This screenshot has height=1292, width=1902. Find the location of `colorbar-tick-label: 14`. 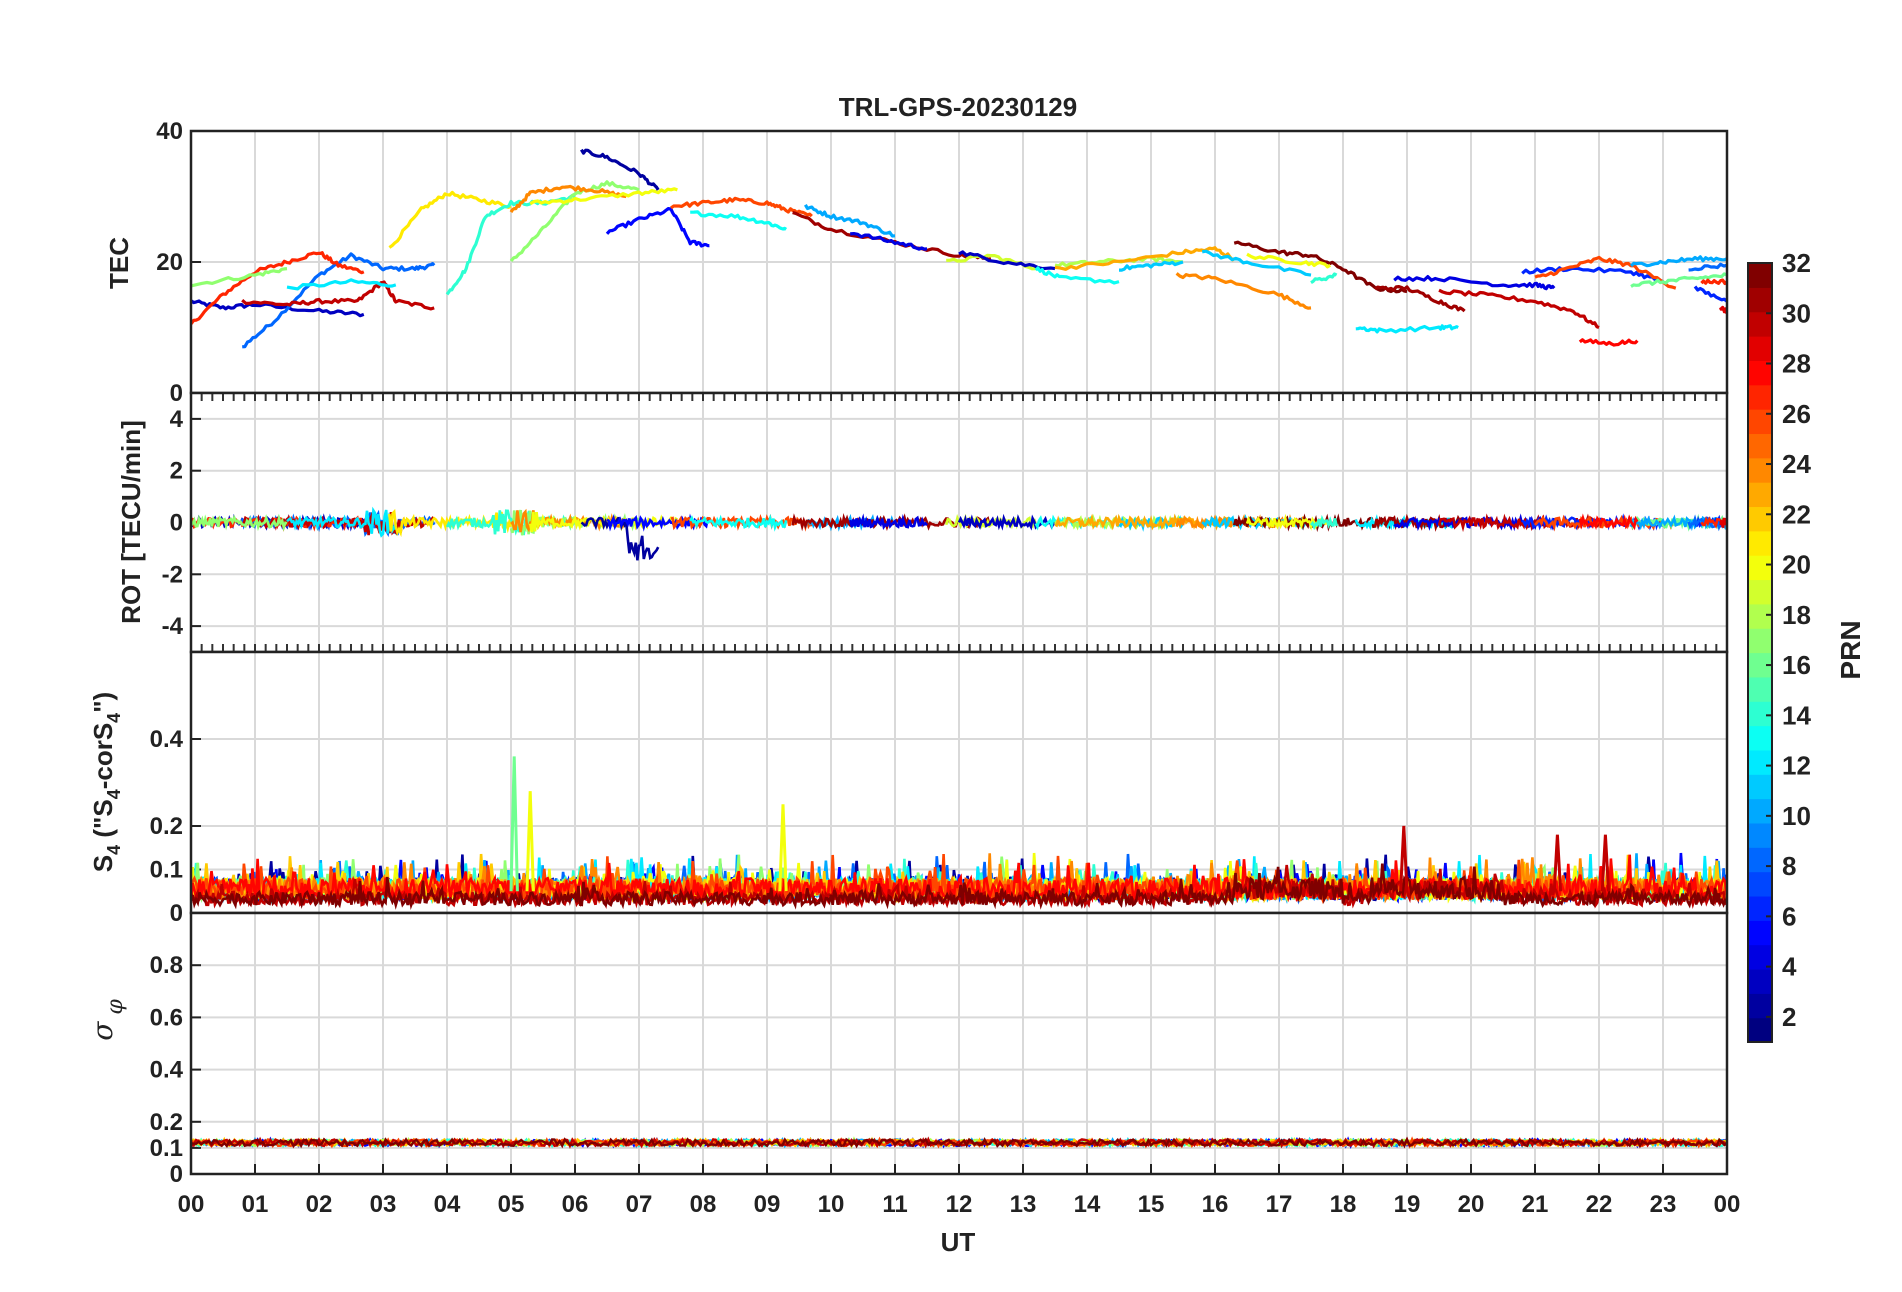

colorbar-tick-label: 14 is located at coordinates (1796, 715).